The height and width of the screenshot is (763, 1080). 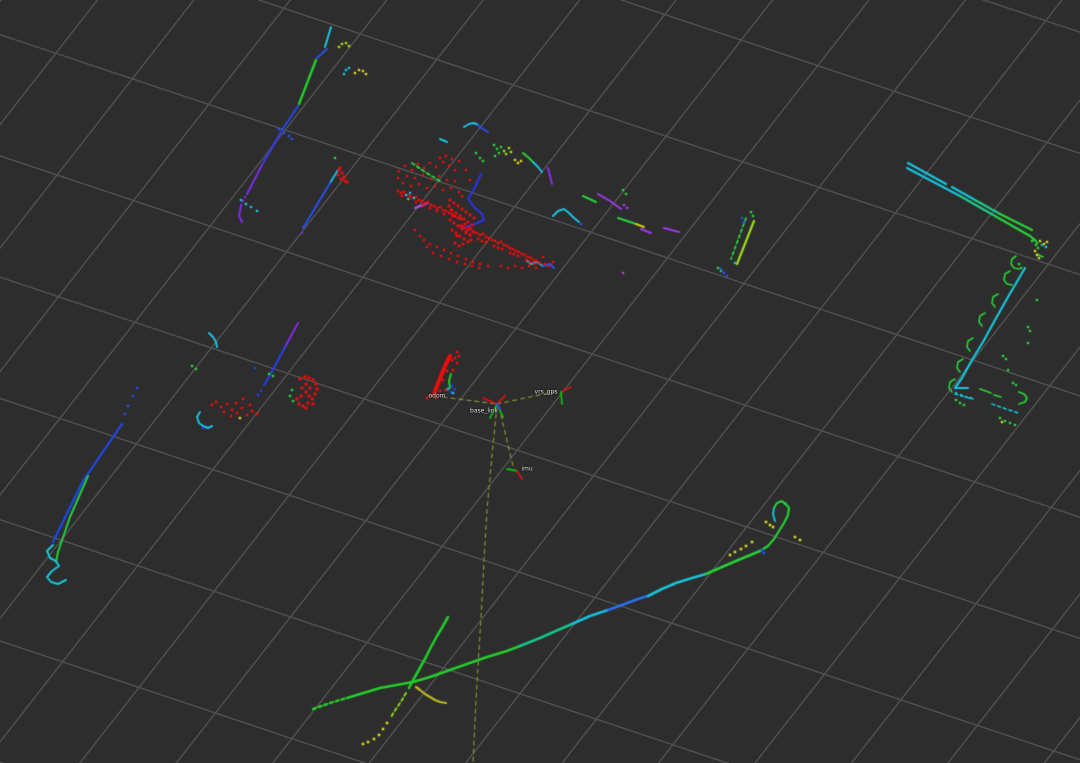 I want to click on tf-frame-label: odom, so click(x=437, y=396).